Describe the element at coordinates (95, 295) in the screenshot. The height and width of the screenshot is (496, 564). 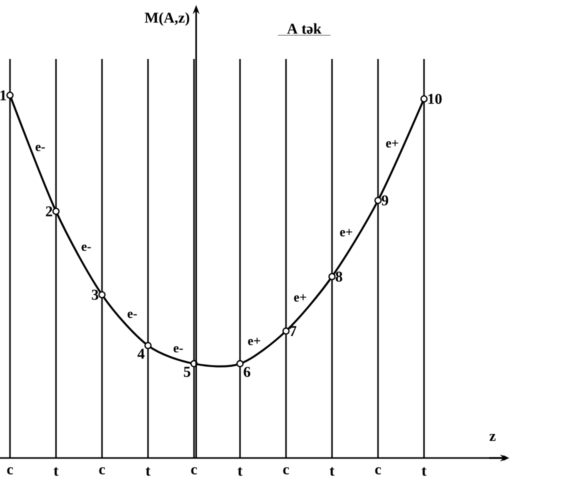
I see `annotation: 3` at that location.